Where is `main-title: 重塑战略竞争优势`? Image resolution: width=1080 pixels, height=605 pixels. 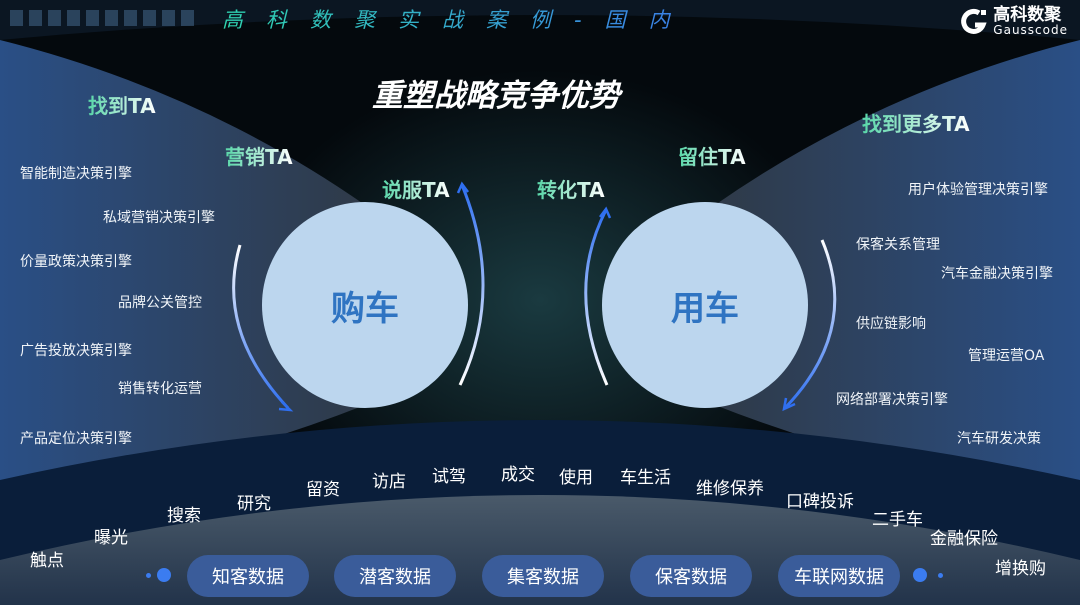 main-title: 重塑战略竞争优势 is located at coordinates (496, 96).